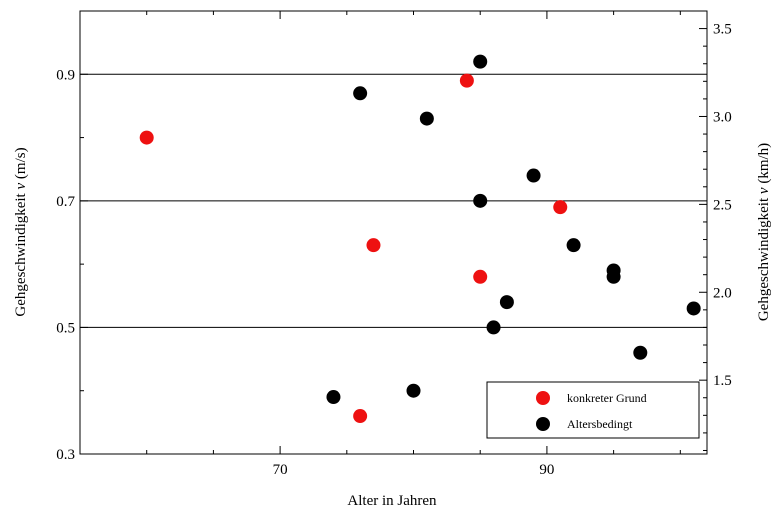 The image size is (776, 514). What do you see at coordinates (21, 253) in the screenshot?
I see `y-axis-label-prefix: Gehgeschwindigkeit` at bounding box center [21, 253].